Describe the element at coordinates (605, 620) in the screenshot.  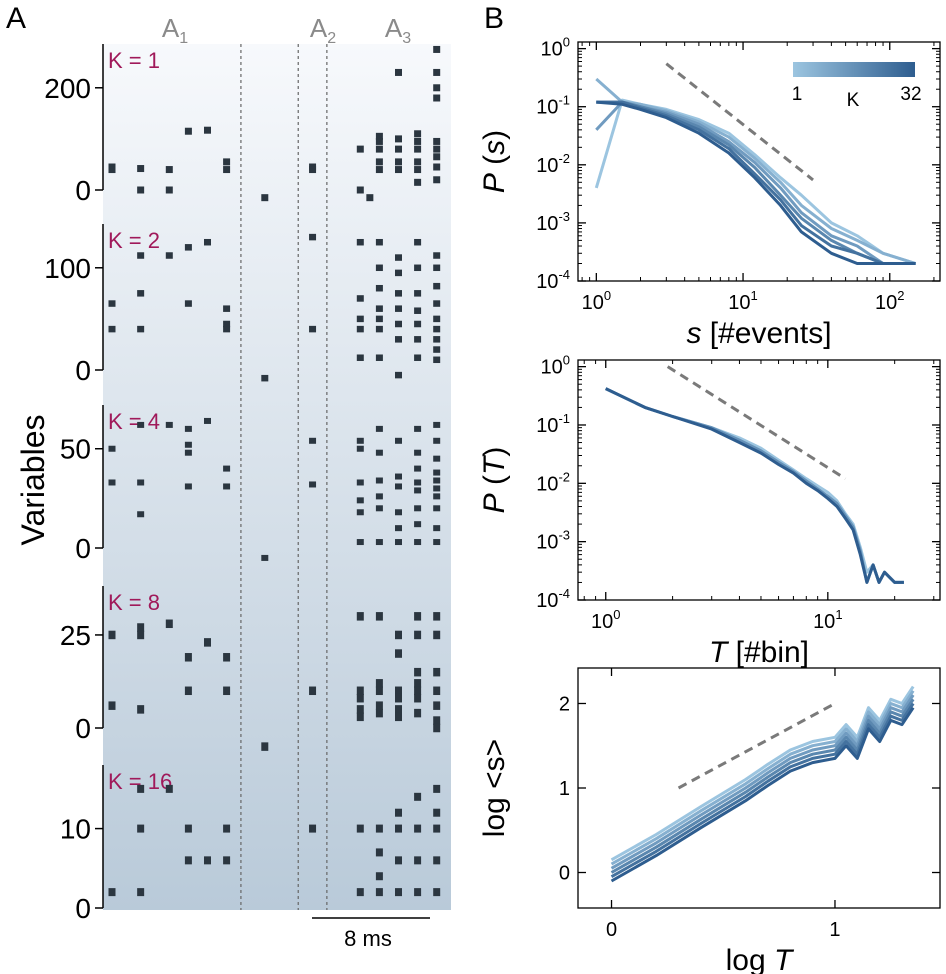
I see `x-tick-label: 10⁰` at that location.